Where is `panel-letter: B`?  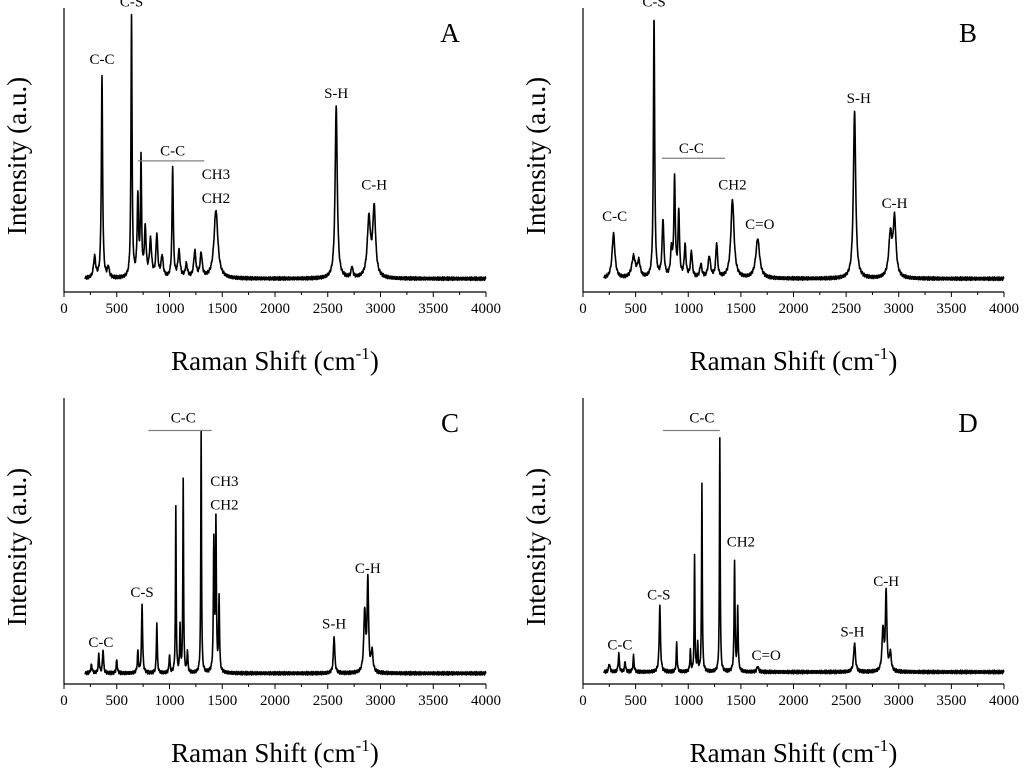 panel-letter: B is located at coordinates (968, 33).